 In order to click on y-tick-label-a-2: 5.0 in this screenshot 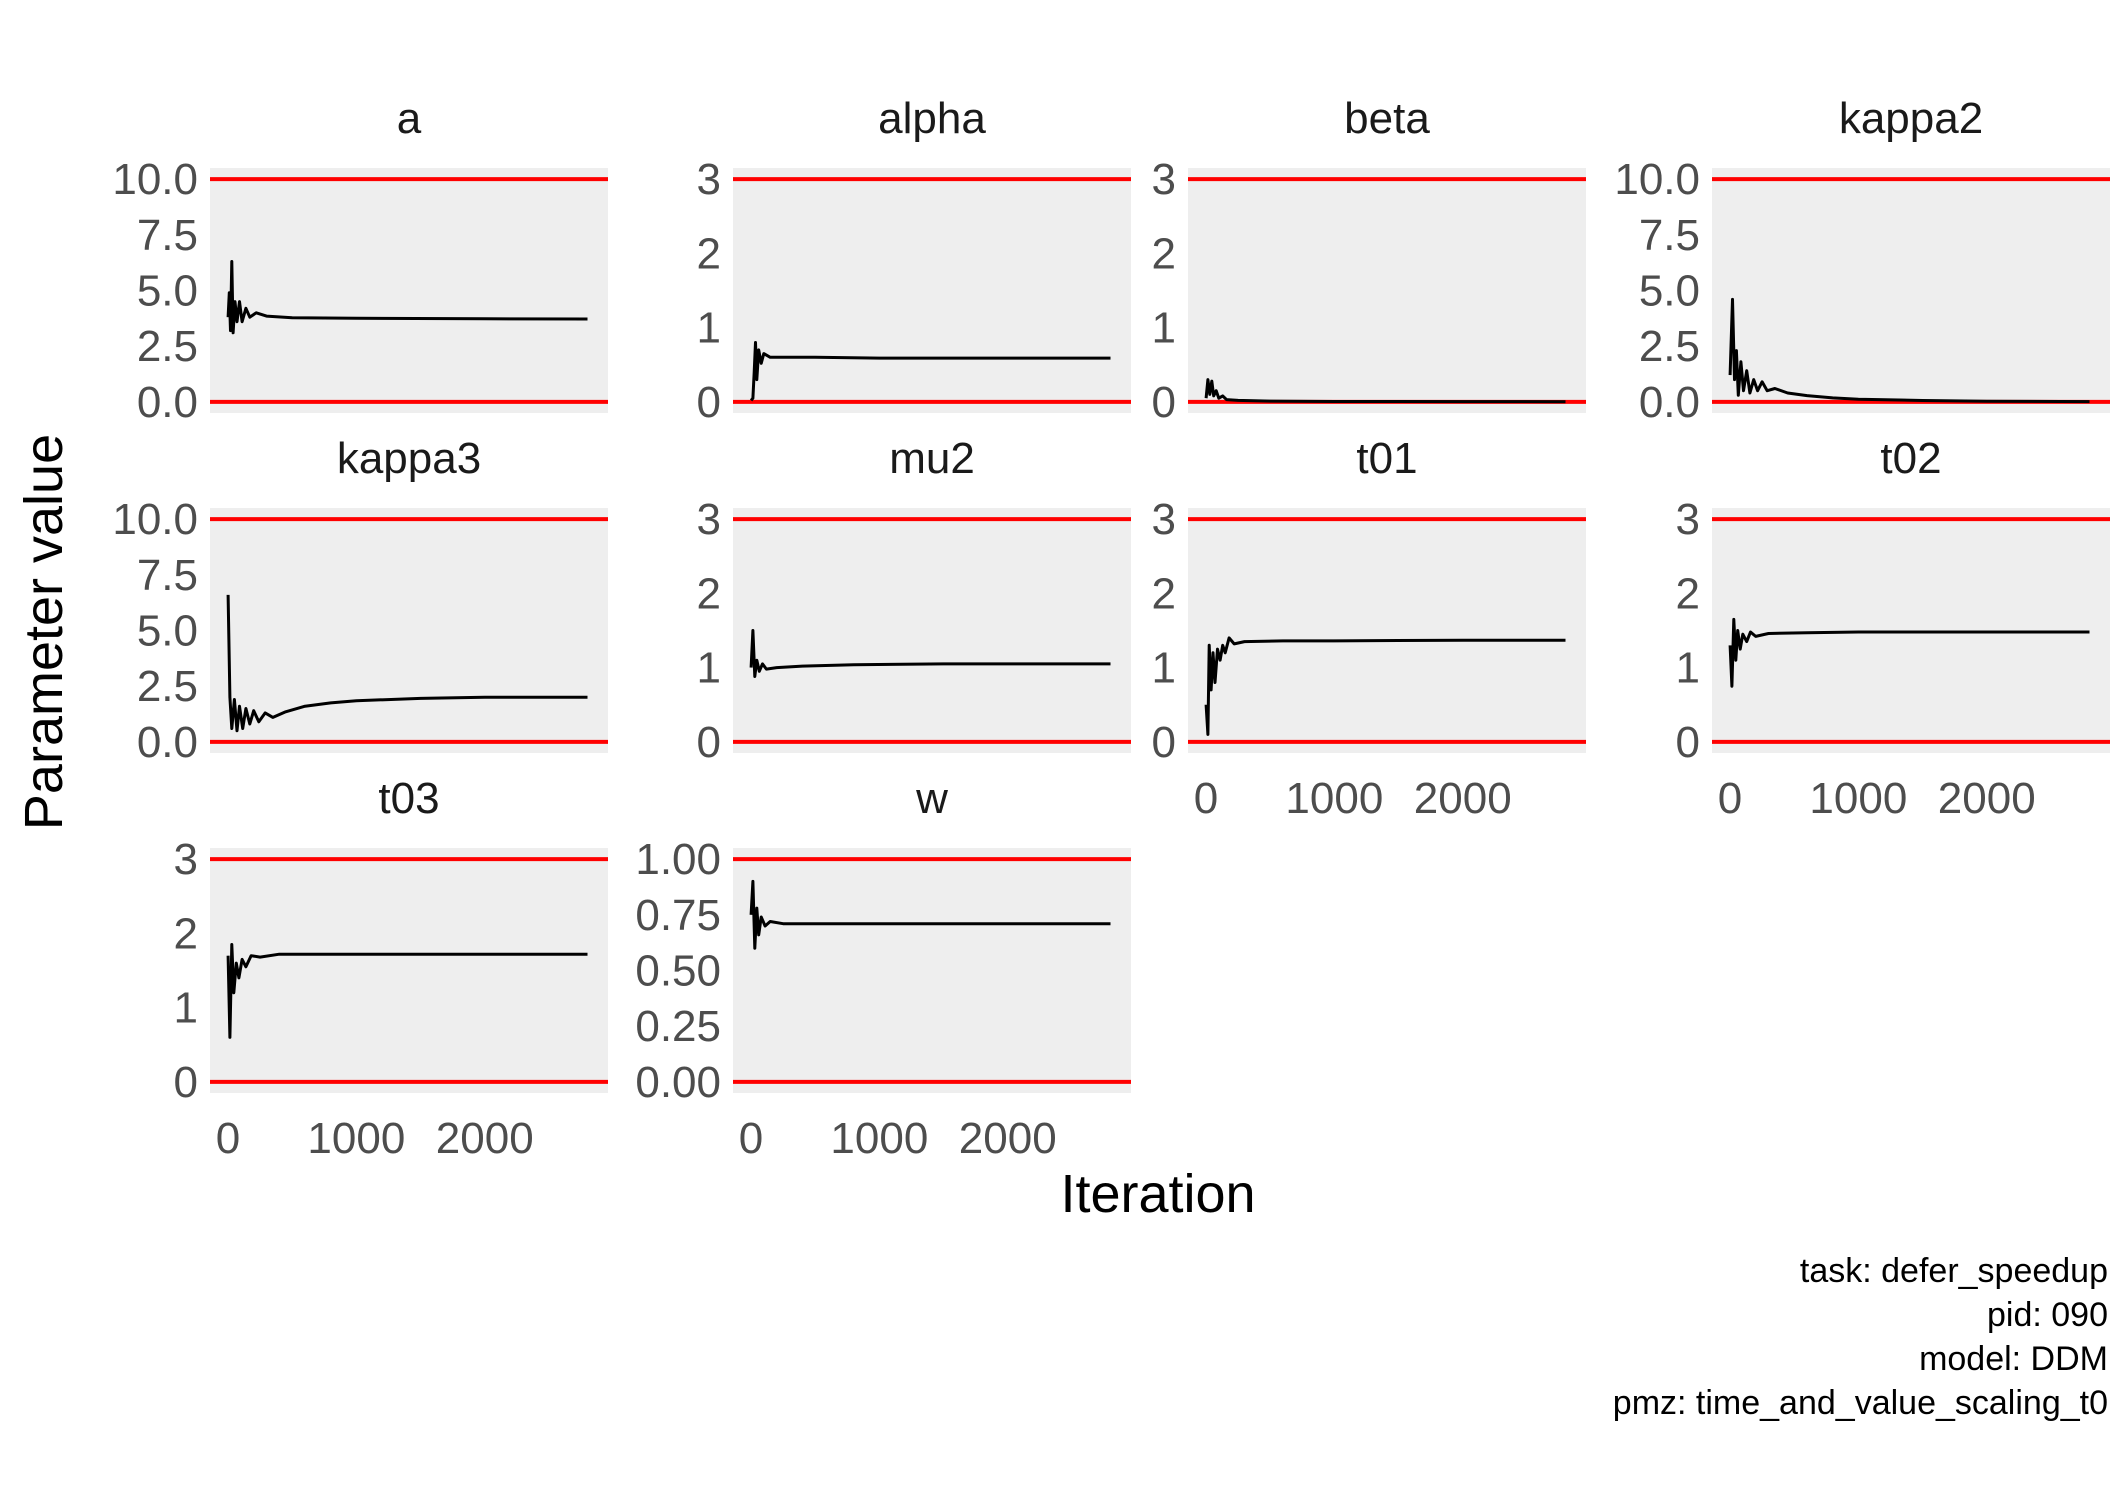, I will do `click(167, 291)`.